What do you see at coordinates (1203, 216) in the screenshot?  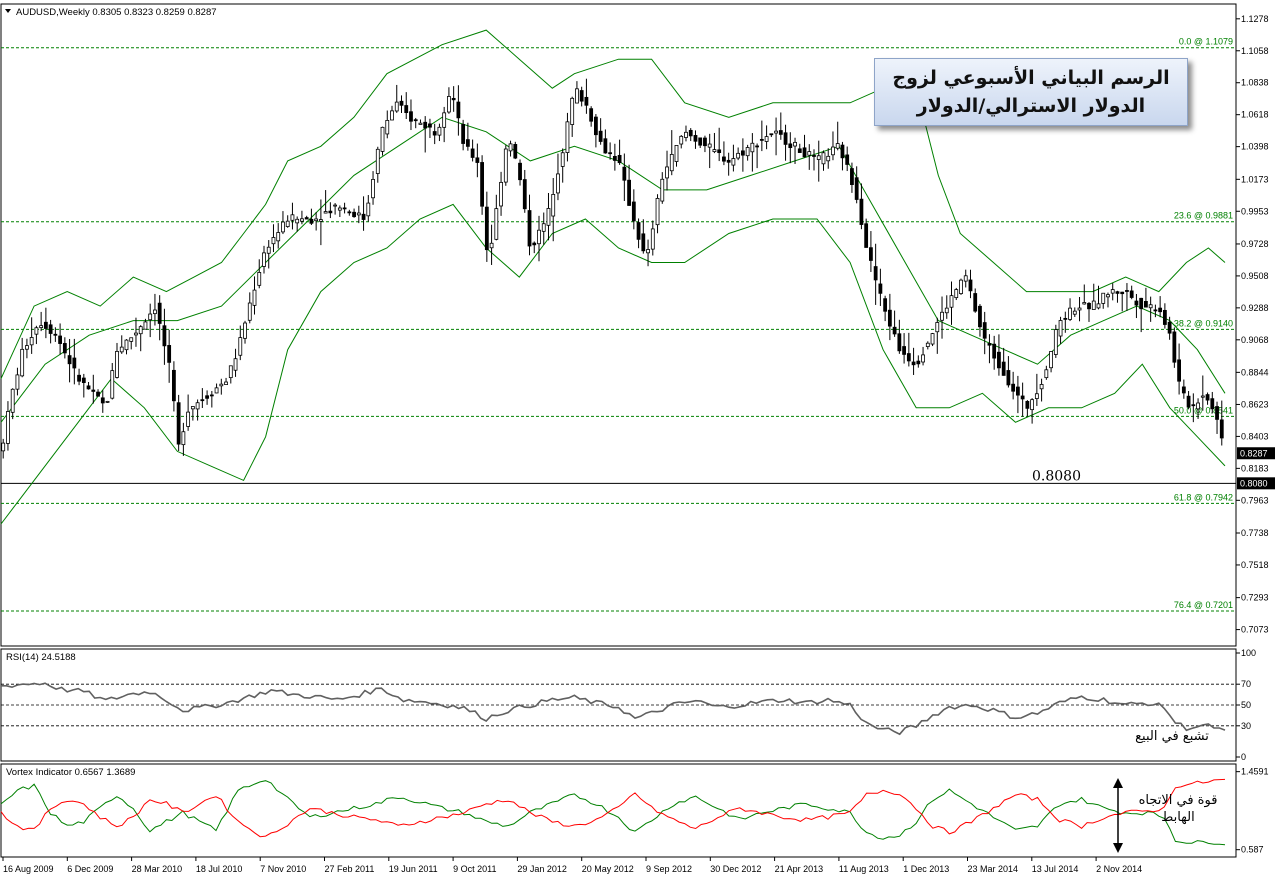 I see `fib-level-label: 23.6 @ 0.9881` at bounding box center [1203, 216].